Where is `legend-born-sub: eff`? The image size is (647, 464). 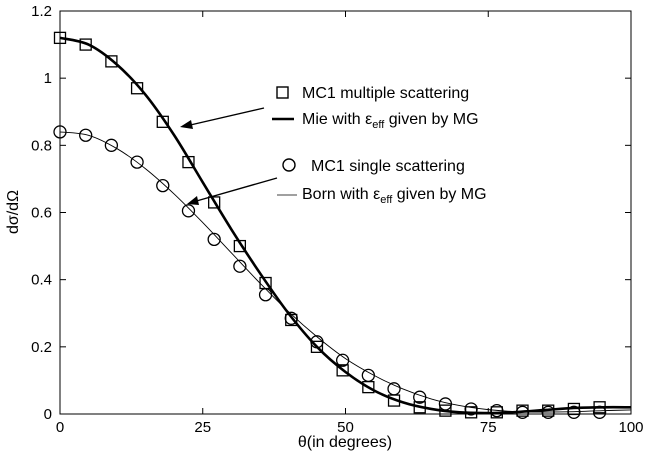
legend-born-sub: eff is located at coordinates (386, 200).